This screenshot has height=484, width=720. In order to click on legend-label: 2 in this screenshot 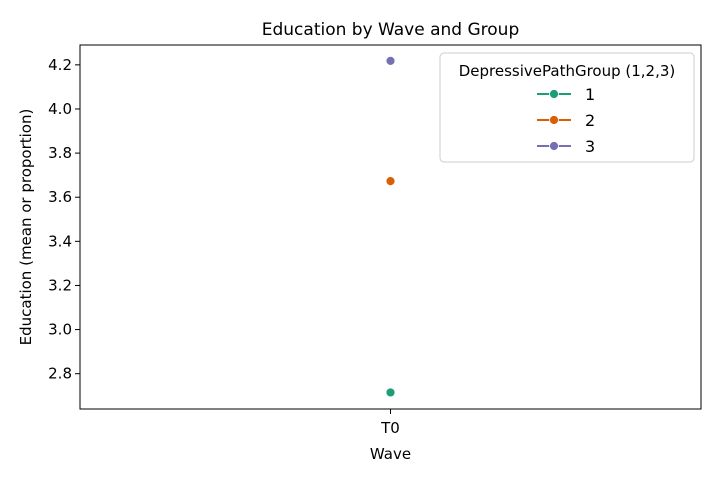, I will do `click(590, 120)`.